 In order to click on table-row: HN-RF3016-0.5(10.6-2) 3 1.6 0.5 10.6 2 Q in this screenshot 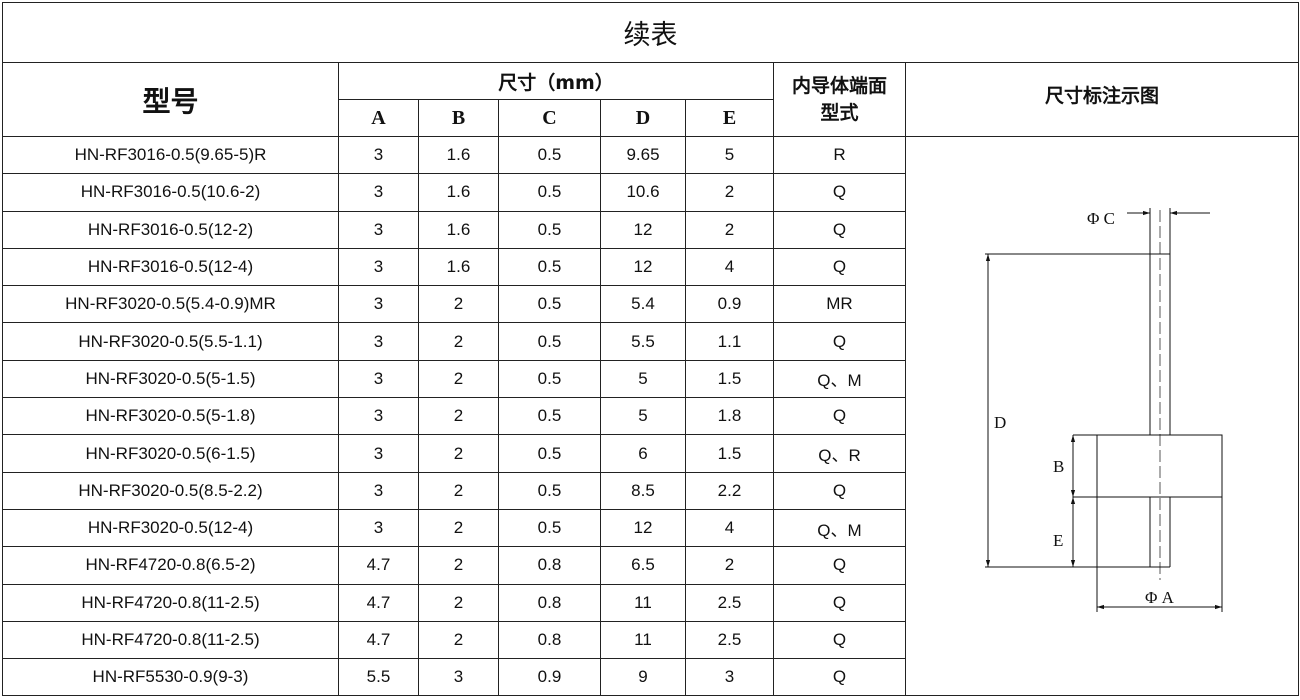, I will do `click(650, 192)`.